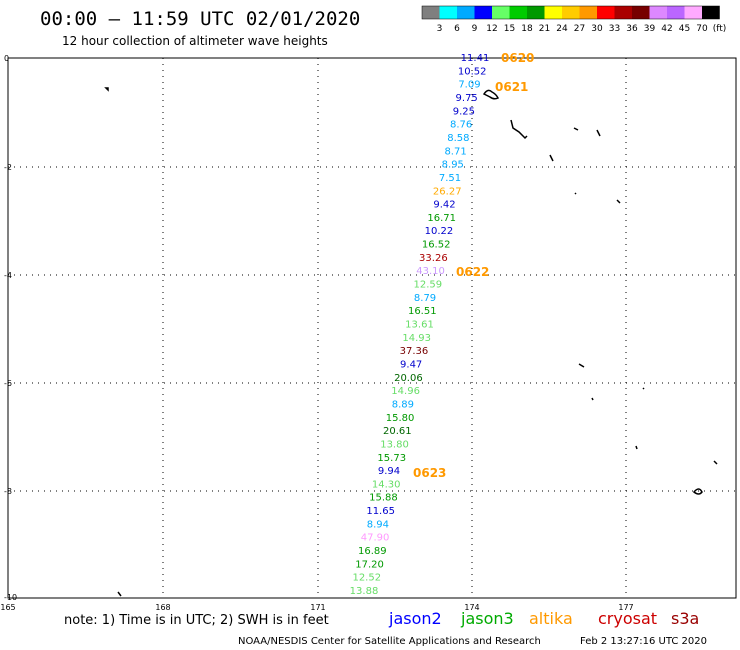 This screenshot has height=650, width=740. What do you see at coordinates (597, 29) in the screenshot?
I see `scale-label: 30` at bounding box center [597, 29].